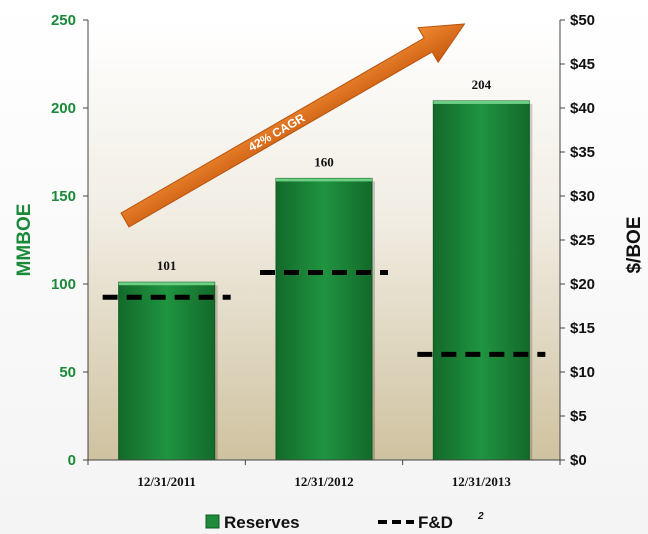 The height and width of the screenshot is (534, 648). I want to click on legend-label-fd-superscript: 2, so click(480, 516).